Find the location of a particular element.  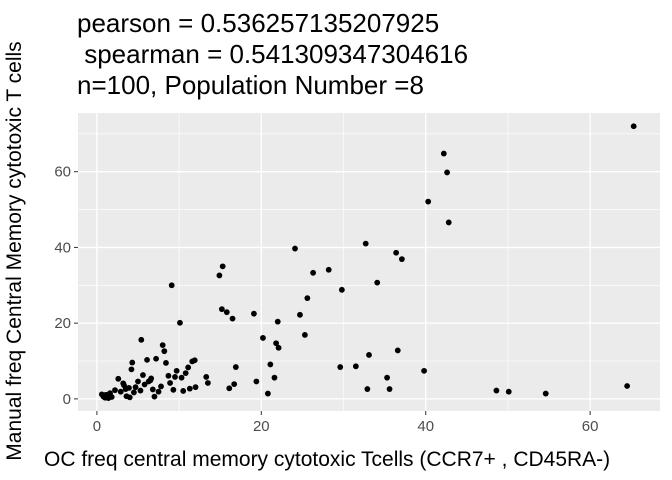

y-axis: 0 20 40 60 is located at coordinates (66, 286).